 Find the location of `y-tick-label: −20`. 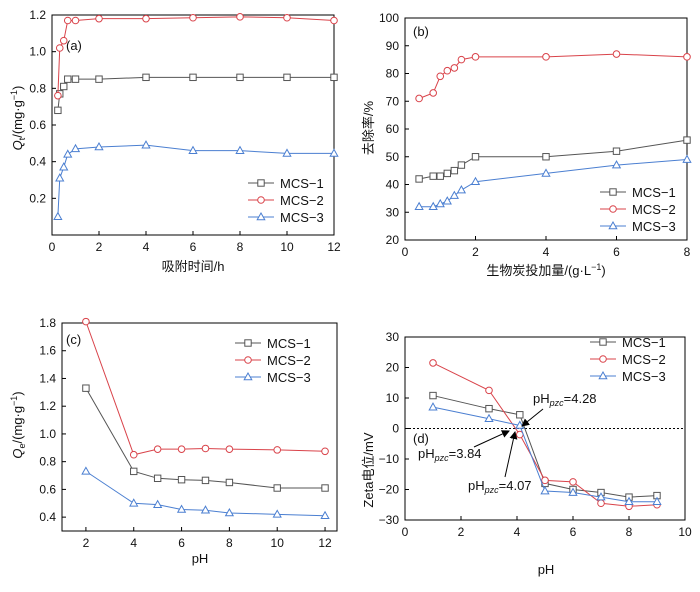

y-tick-label: −20 is located at coordinates (389, 490).